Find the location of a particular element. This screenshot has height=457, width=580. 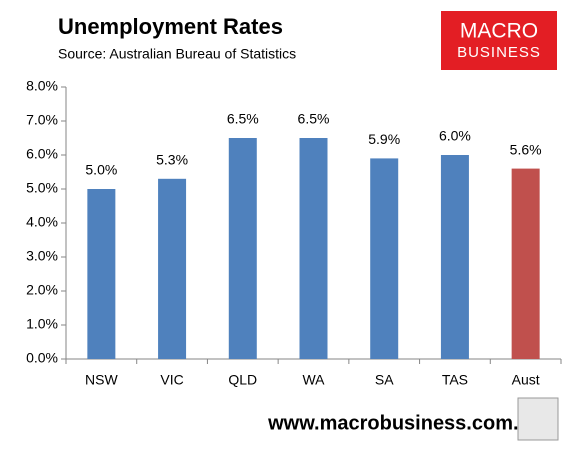

logo-box is located at coordinates (499, 40).